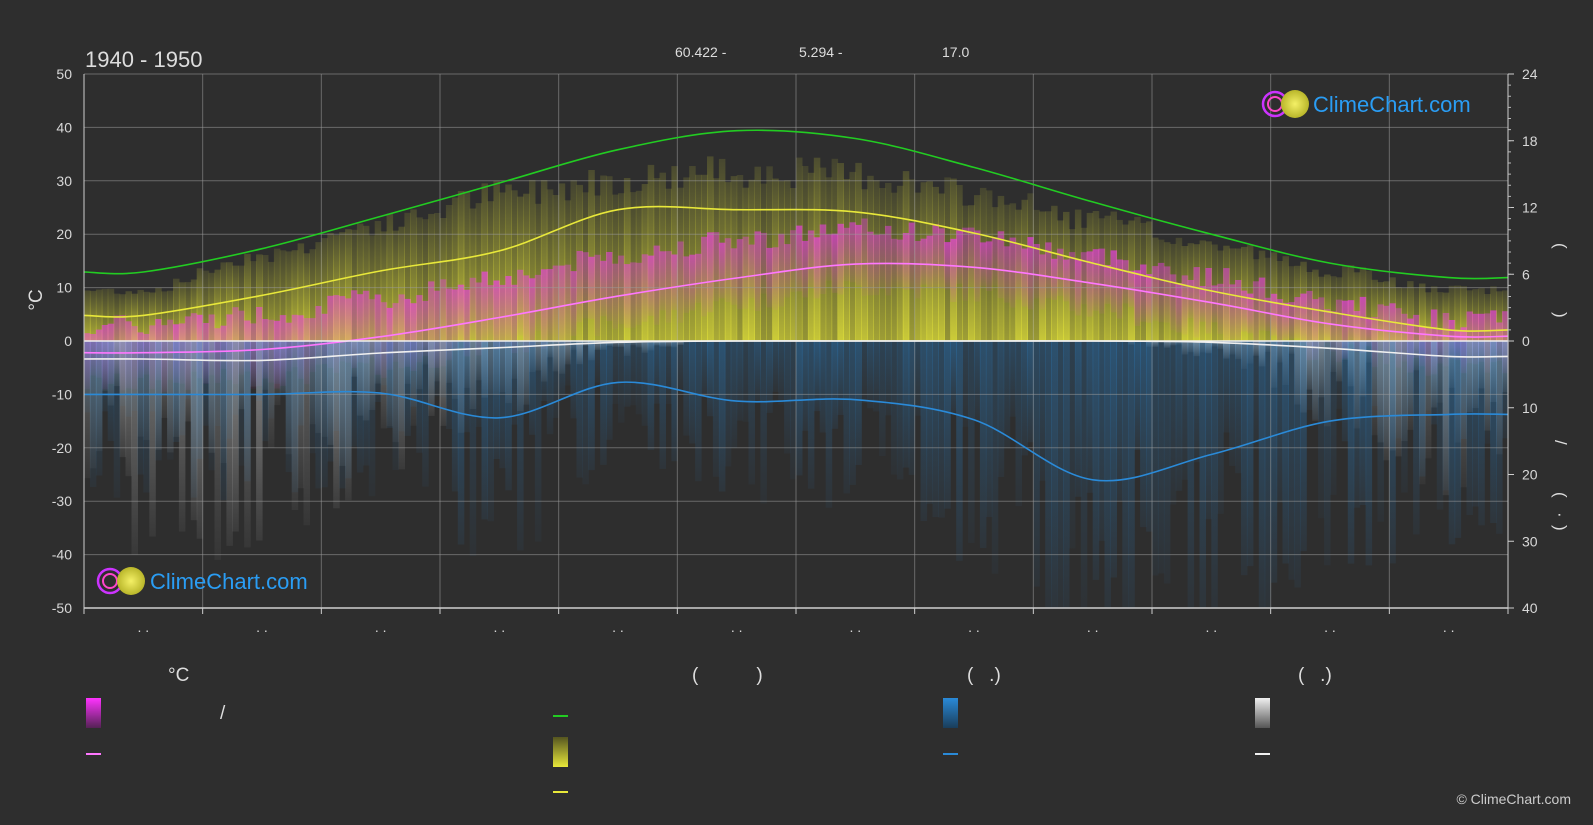  What do you see at coordinates (950, 754) in the screenshot?
I see `legend-rain-mean-swatch` at bounding box center [950, 754].